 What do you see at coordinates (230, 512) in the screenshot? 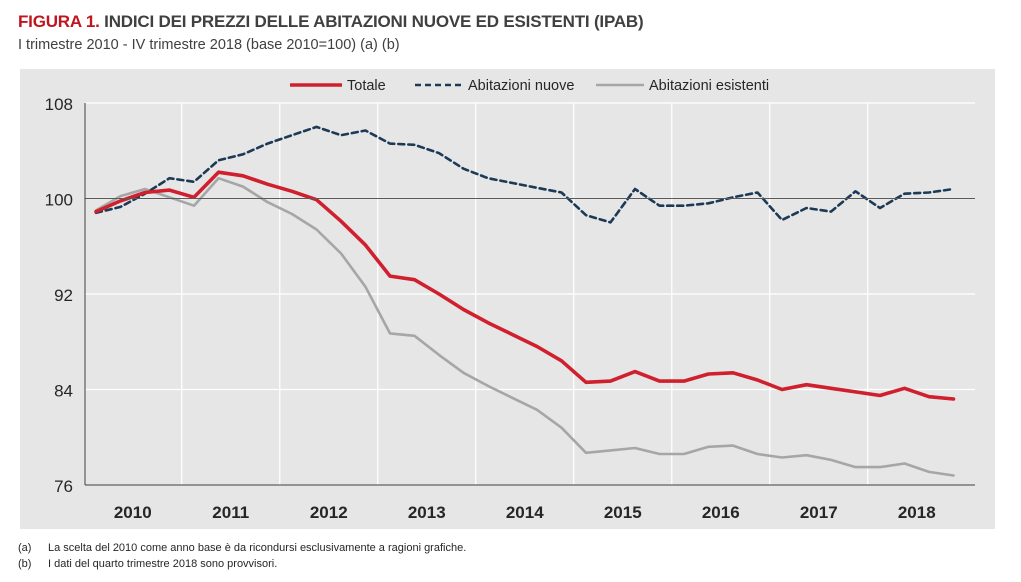
I see `x-tick-label: 2011` at bounding box center [230, 512].